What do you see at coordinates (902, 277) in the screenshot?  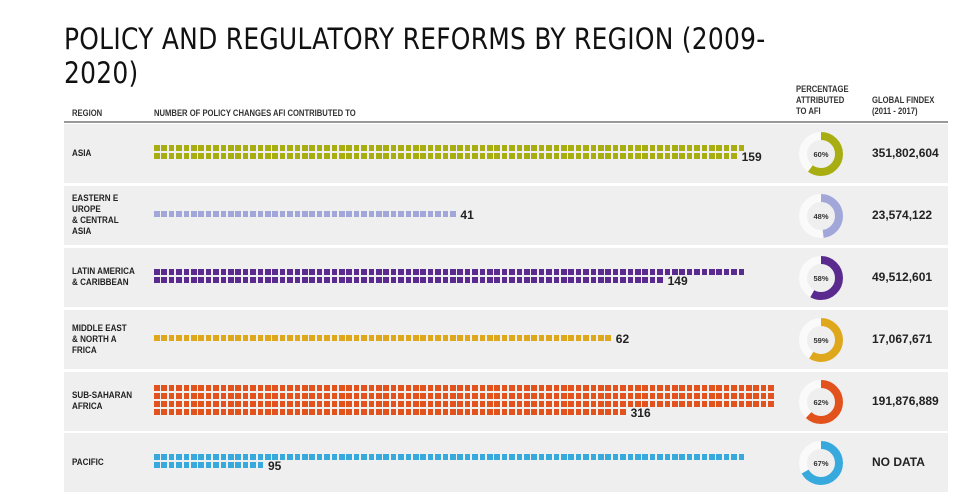 I see `findex-value: 49,512,601` at bounding box center [902, 277].